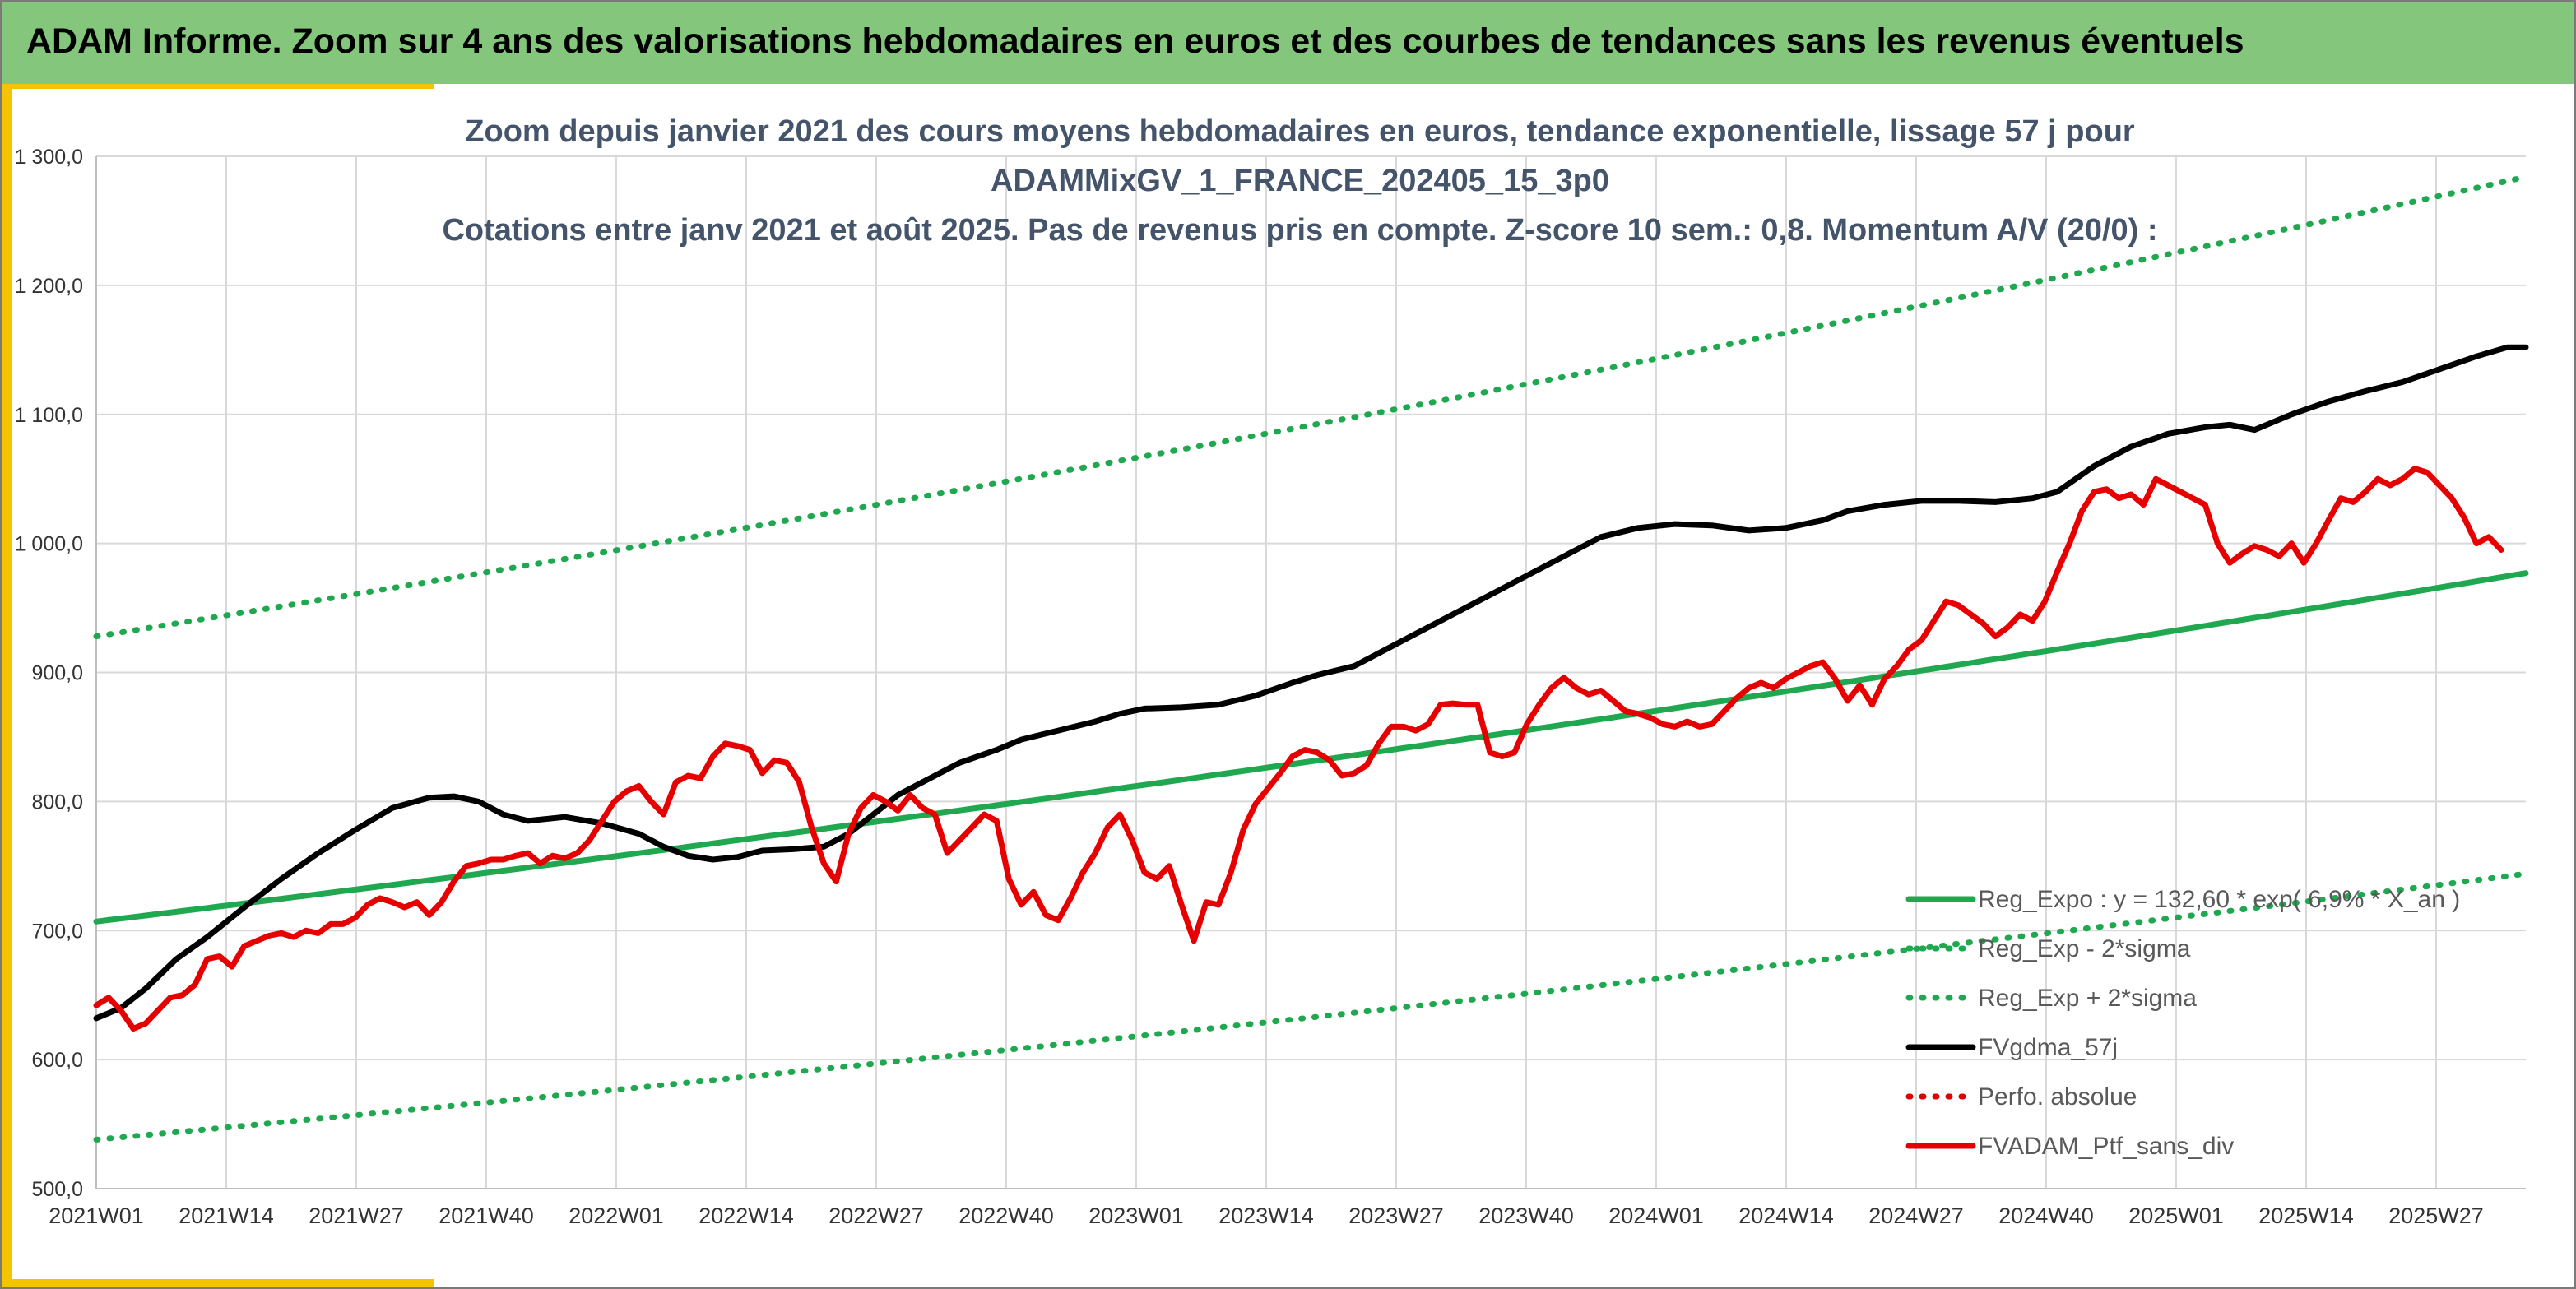 The height and width of the screenshot is (1289, 2576). I want to click on accent-strip-bottom-left, so click(218, 1283).